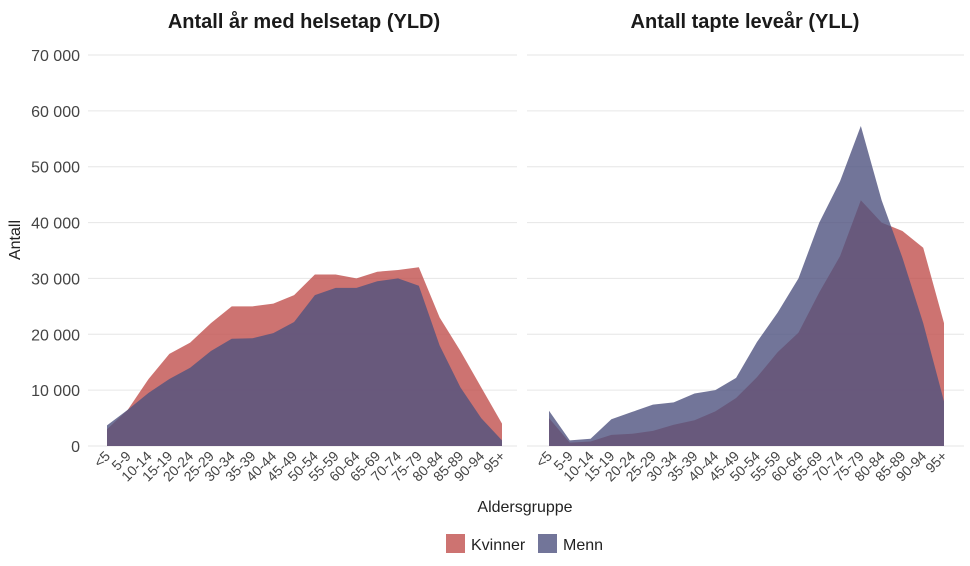  Describe the element at coordinates (583, 545) in the screenshot. I see `legend-label-menn: Menn` at that location.